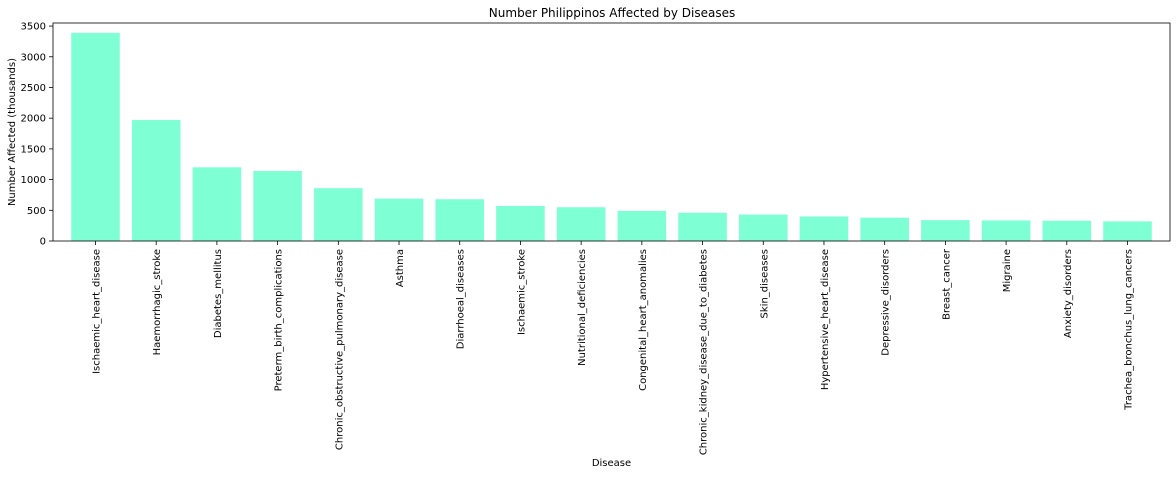  Describe the element at coordinates (33, 57) in the screenshot. I see `y-tick-label: 3000` at that location.